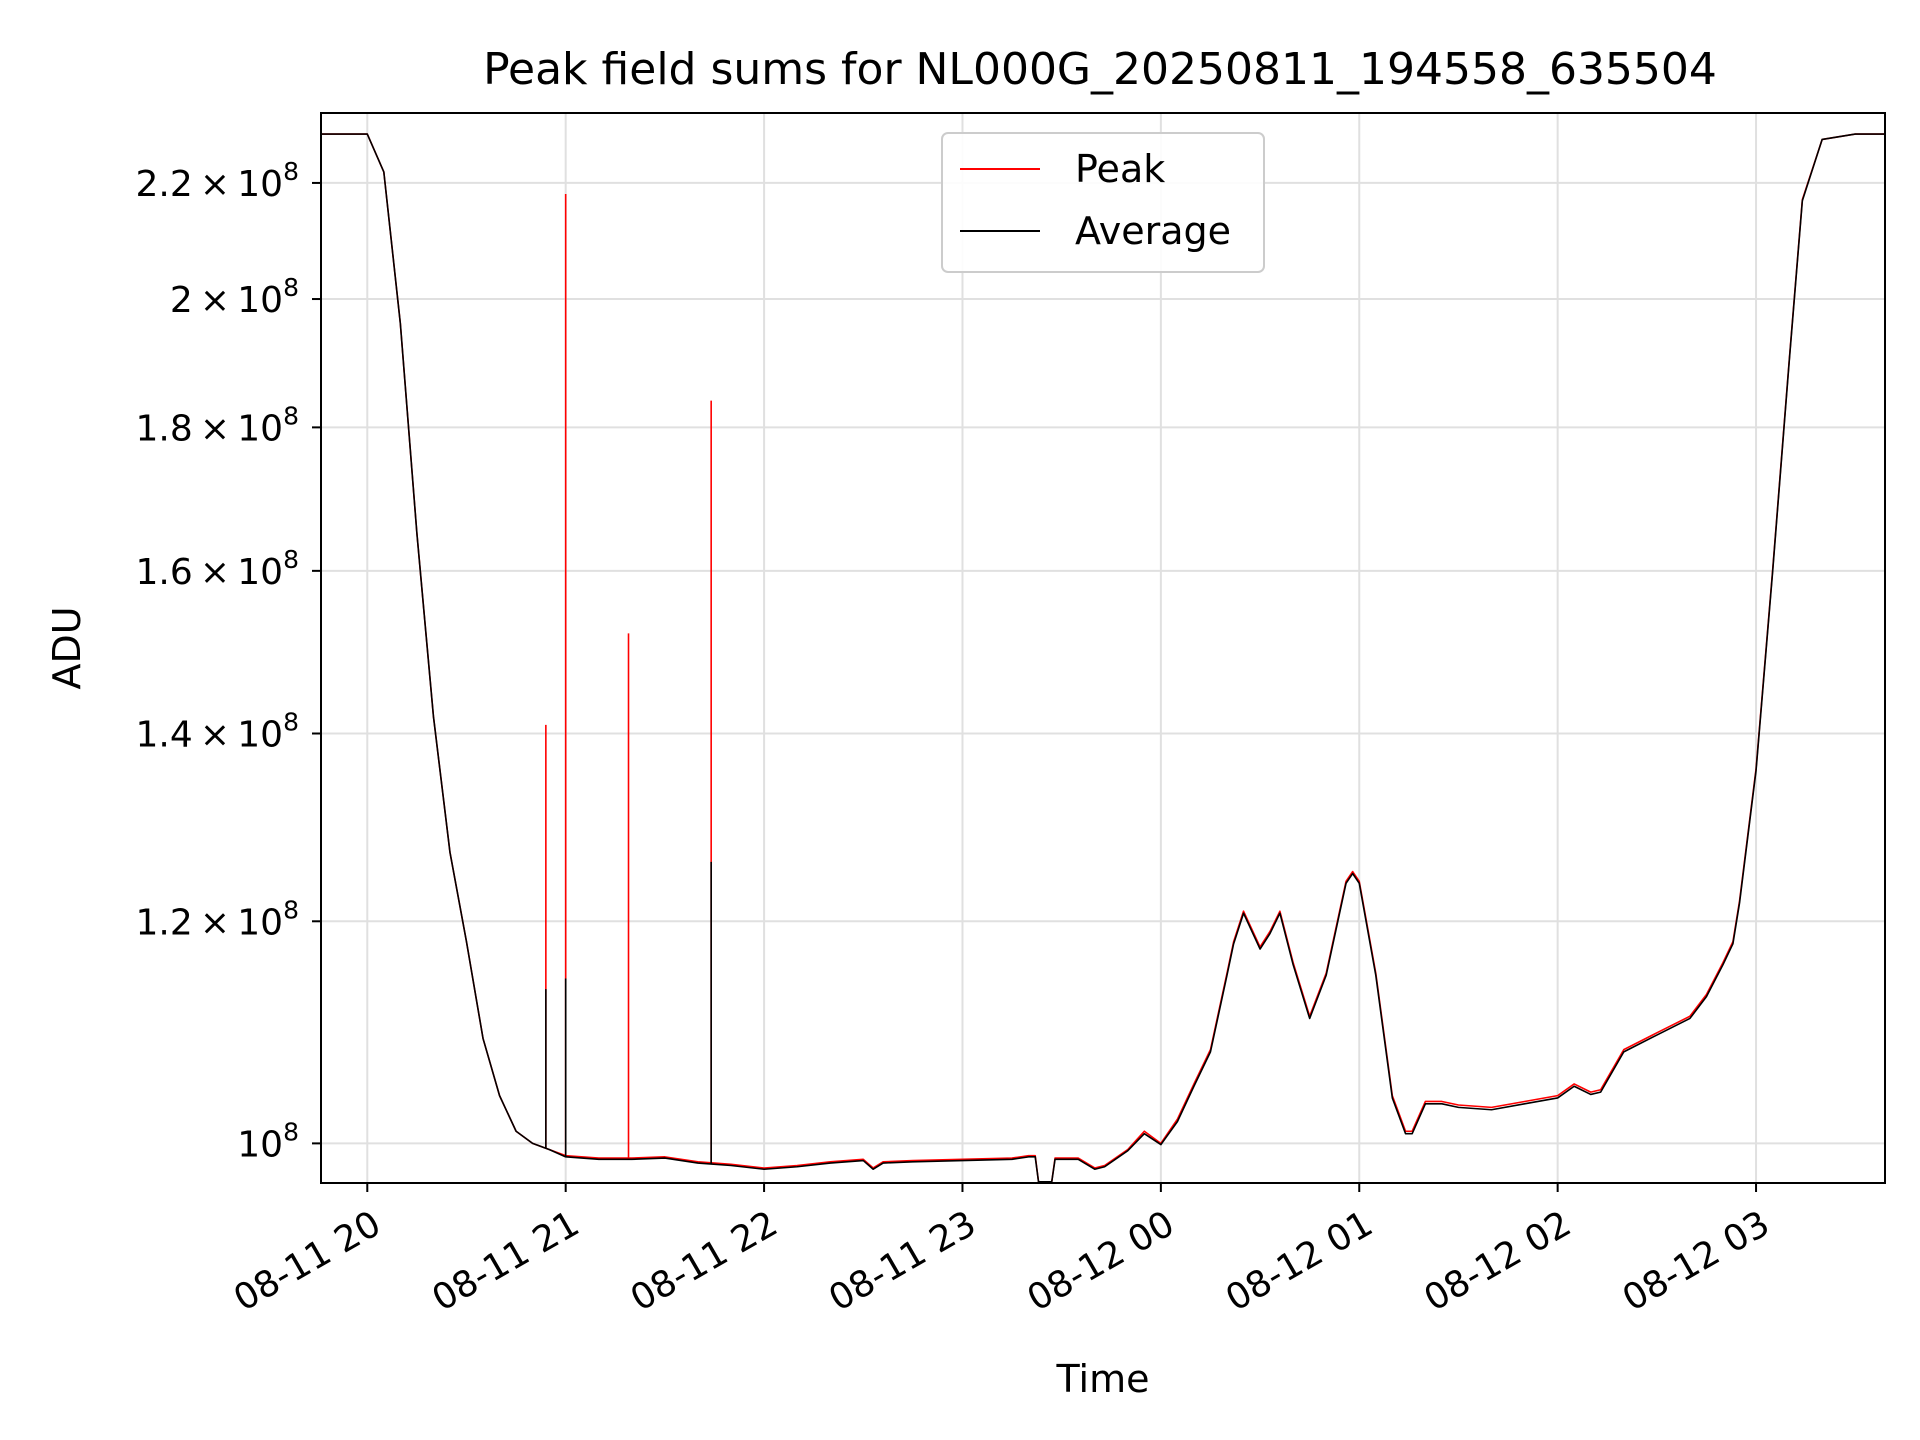 This screenshot has width=1920, height=1440. What do you see at coordinates (217, 732) in the screenshot?
I see `y-tick-label: 1.4 × 108` at bounding box center [217, 732].